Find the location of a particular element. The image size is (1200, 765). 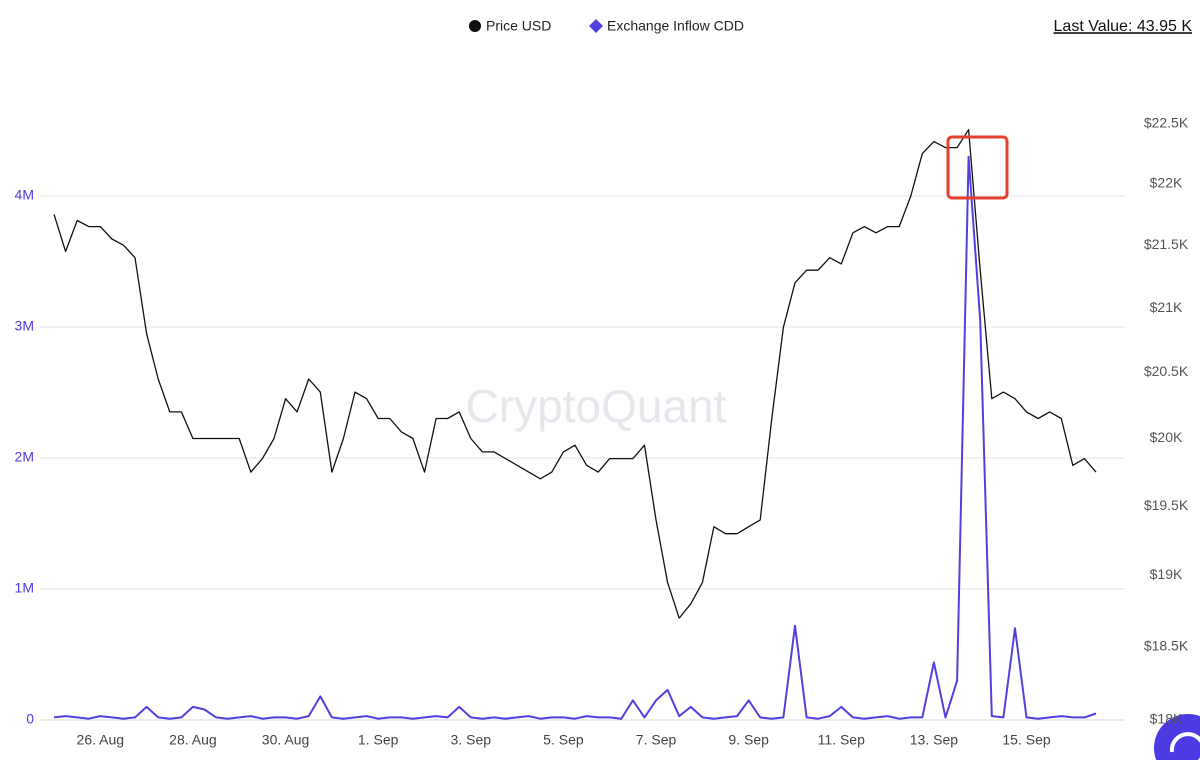

y-tick-label: 2M is located at coordinates (24, 457).